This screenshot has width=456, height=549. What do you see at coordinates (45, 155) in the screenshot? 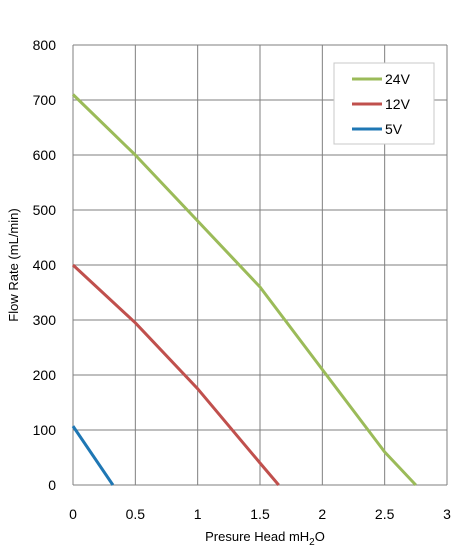
I see `y-tick-label: 600` at bounding box center [45, 155].